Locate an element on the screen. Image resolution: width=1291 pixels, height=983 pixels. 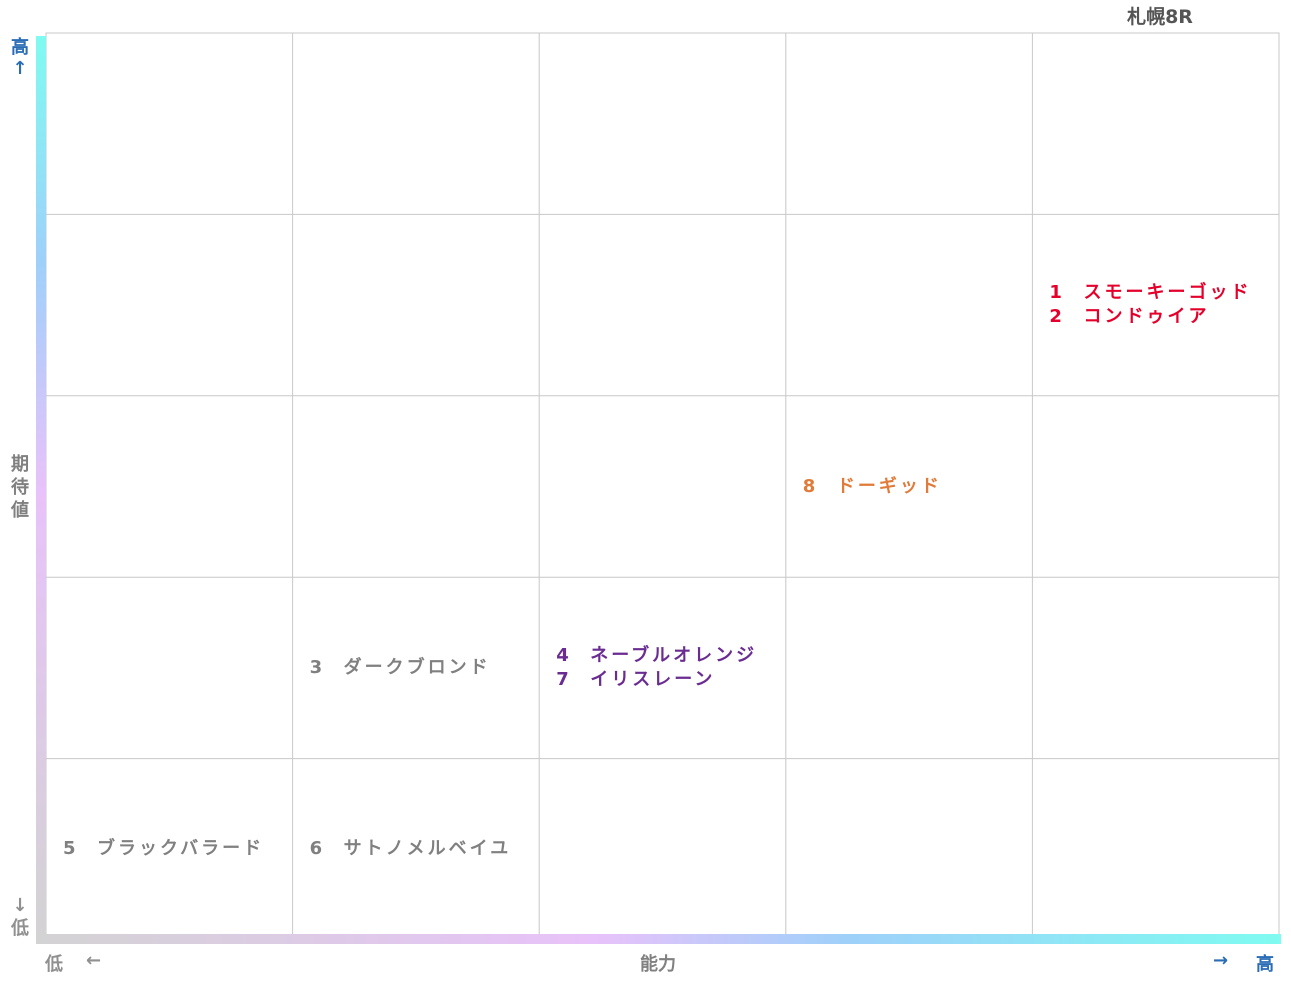
horse-label-5: 5 ブラックバラード is located at coordinates (164, 849).